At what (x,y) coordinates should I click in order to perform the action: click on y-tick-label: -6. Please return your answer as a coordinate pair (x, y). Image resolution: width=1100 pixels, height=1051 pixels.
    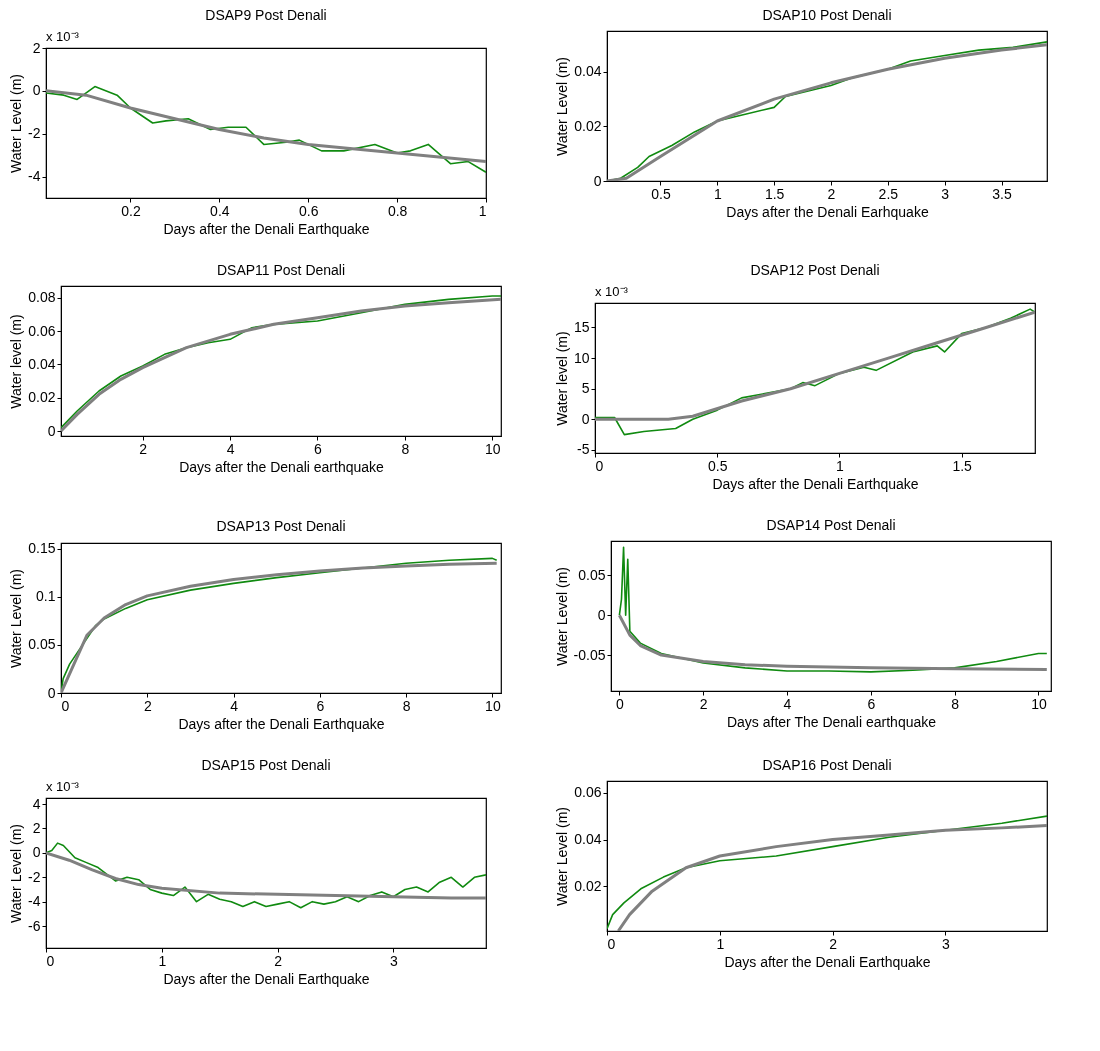
    Looking at the image, I should click on (34, 925).